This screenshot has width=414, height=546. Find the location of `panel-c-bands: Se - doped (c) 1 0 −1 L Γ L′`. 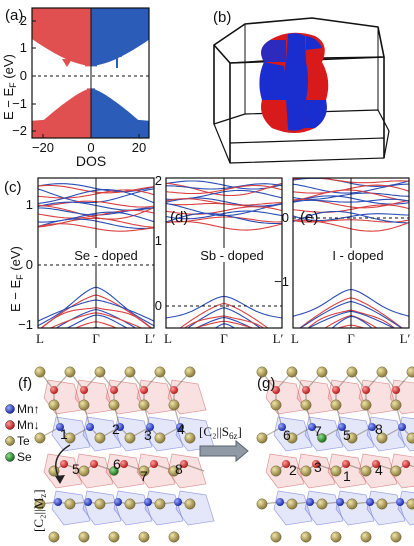

panel-c-bands: Se - doped (c) 1 0 −1 L Γ L′ is located at coordinates (80, 261).